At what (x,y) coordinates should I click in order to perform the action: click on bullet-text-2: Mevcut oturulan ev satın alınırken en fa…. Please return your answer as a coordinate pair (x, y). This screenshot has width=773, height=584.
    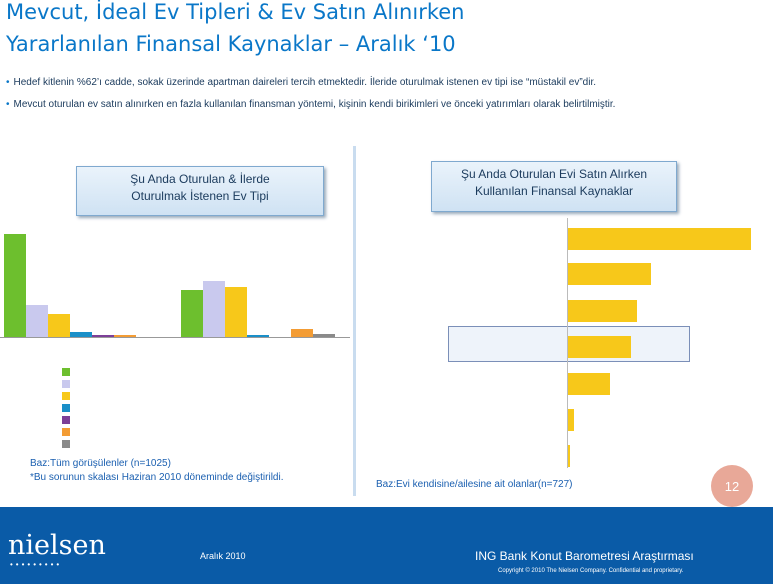
    Looking at the image, I should click on (314, 104).